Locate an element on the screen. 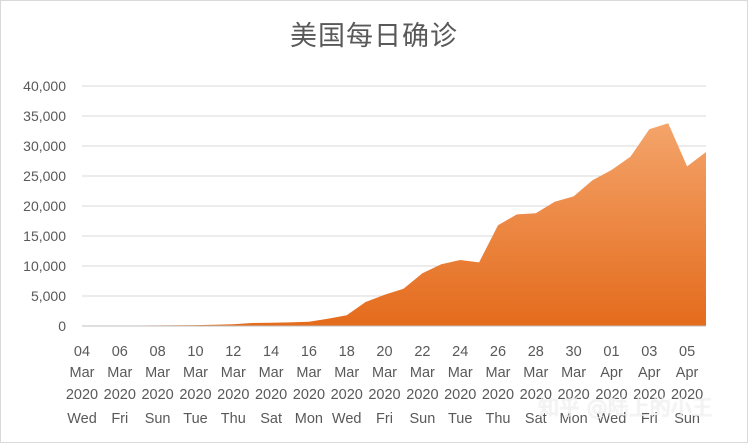 This screenshot has width=748, height=443. x-tick-label-day: 03 is located at coordinates (649, 352).